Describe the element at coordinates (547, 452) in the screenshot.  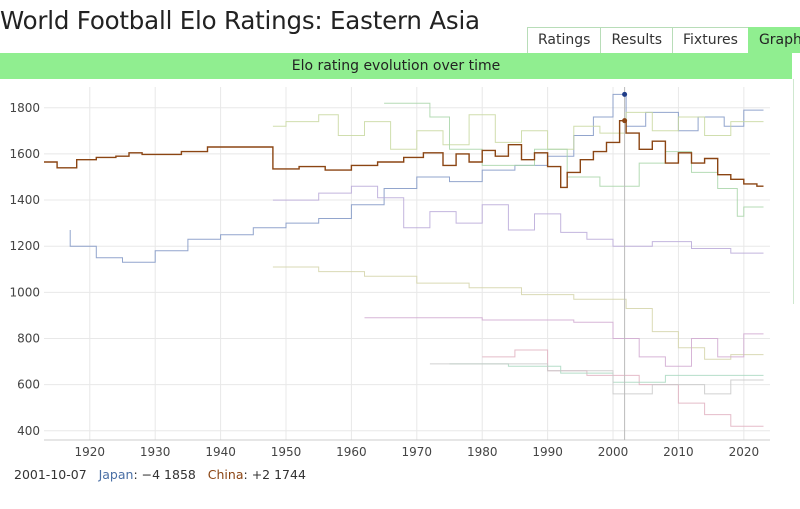
I see `x-tick-label: 1990` at that location.